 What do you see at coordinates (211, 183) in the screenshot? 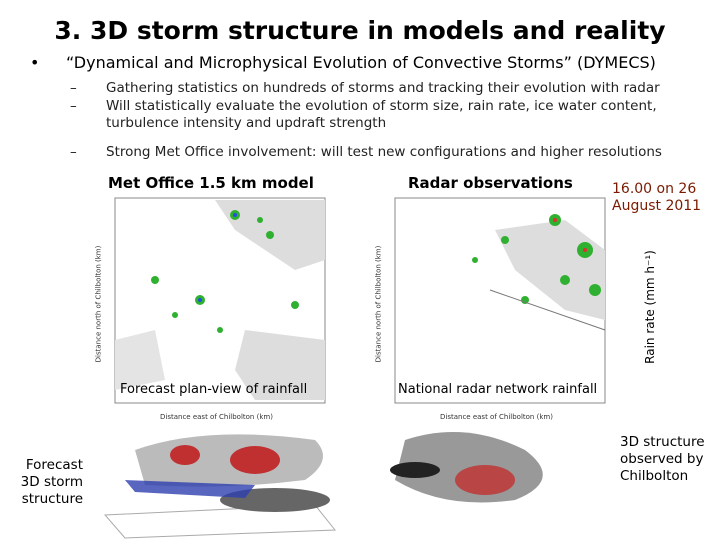
I see `caption: Met Office 1.5 km model` at bounding box center [211, 183].